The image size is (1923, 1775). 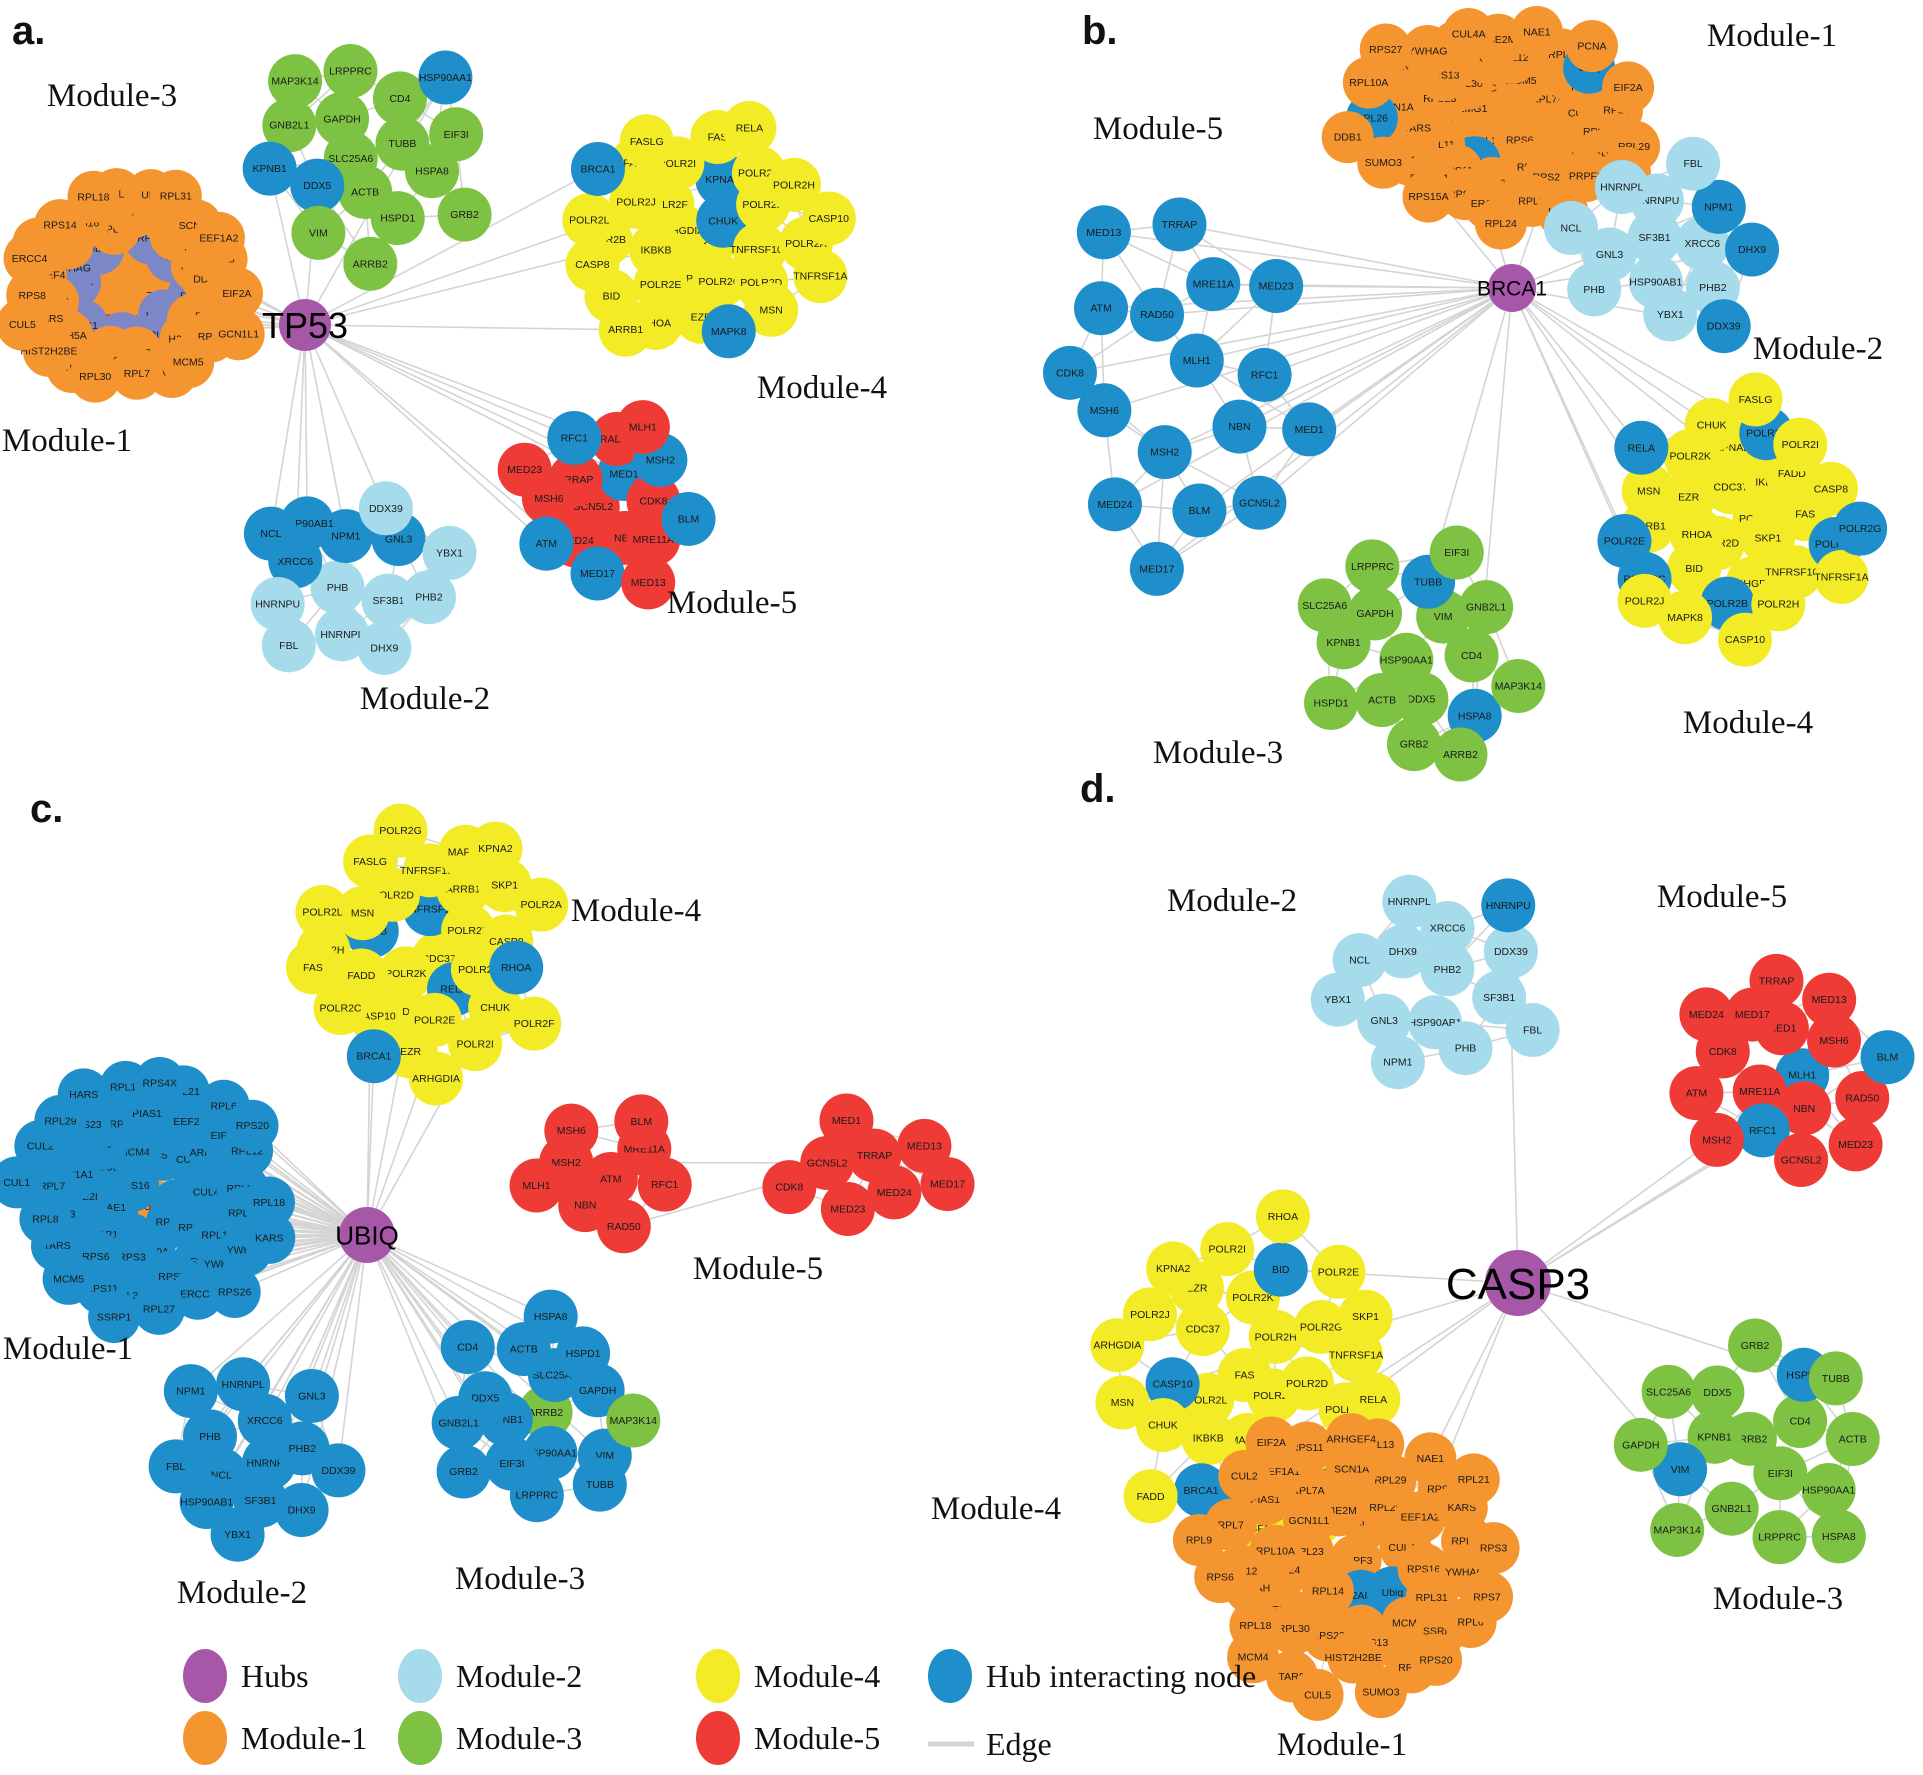 I want to click on node: FBL, so click(x=175, y=1466).